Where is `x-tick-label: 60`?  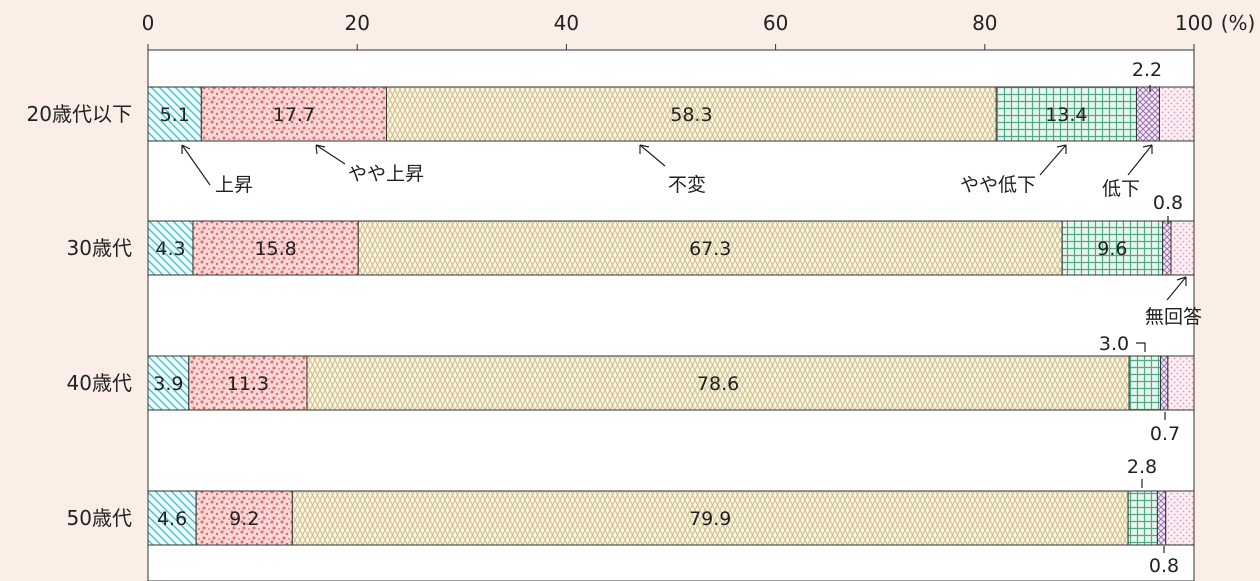
x-tick-label: 60 is located at coordinates (775, 23).